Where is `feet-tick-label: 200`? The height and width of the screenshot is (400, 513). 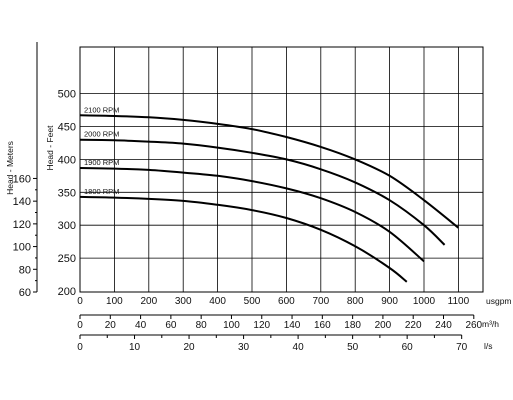 feet-tick-label: 200 is located at coordinates (67, 292).